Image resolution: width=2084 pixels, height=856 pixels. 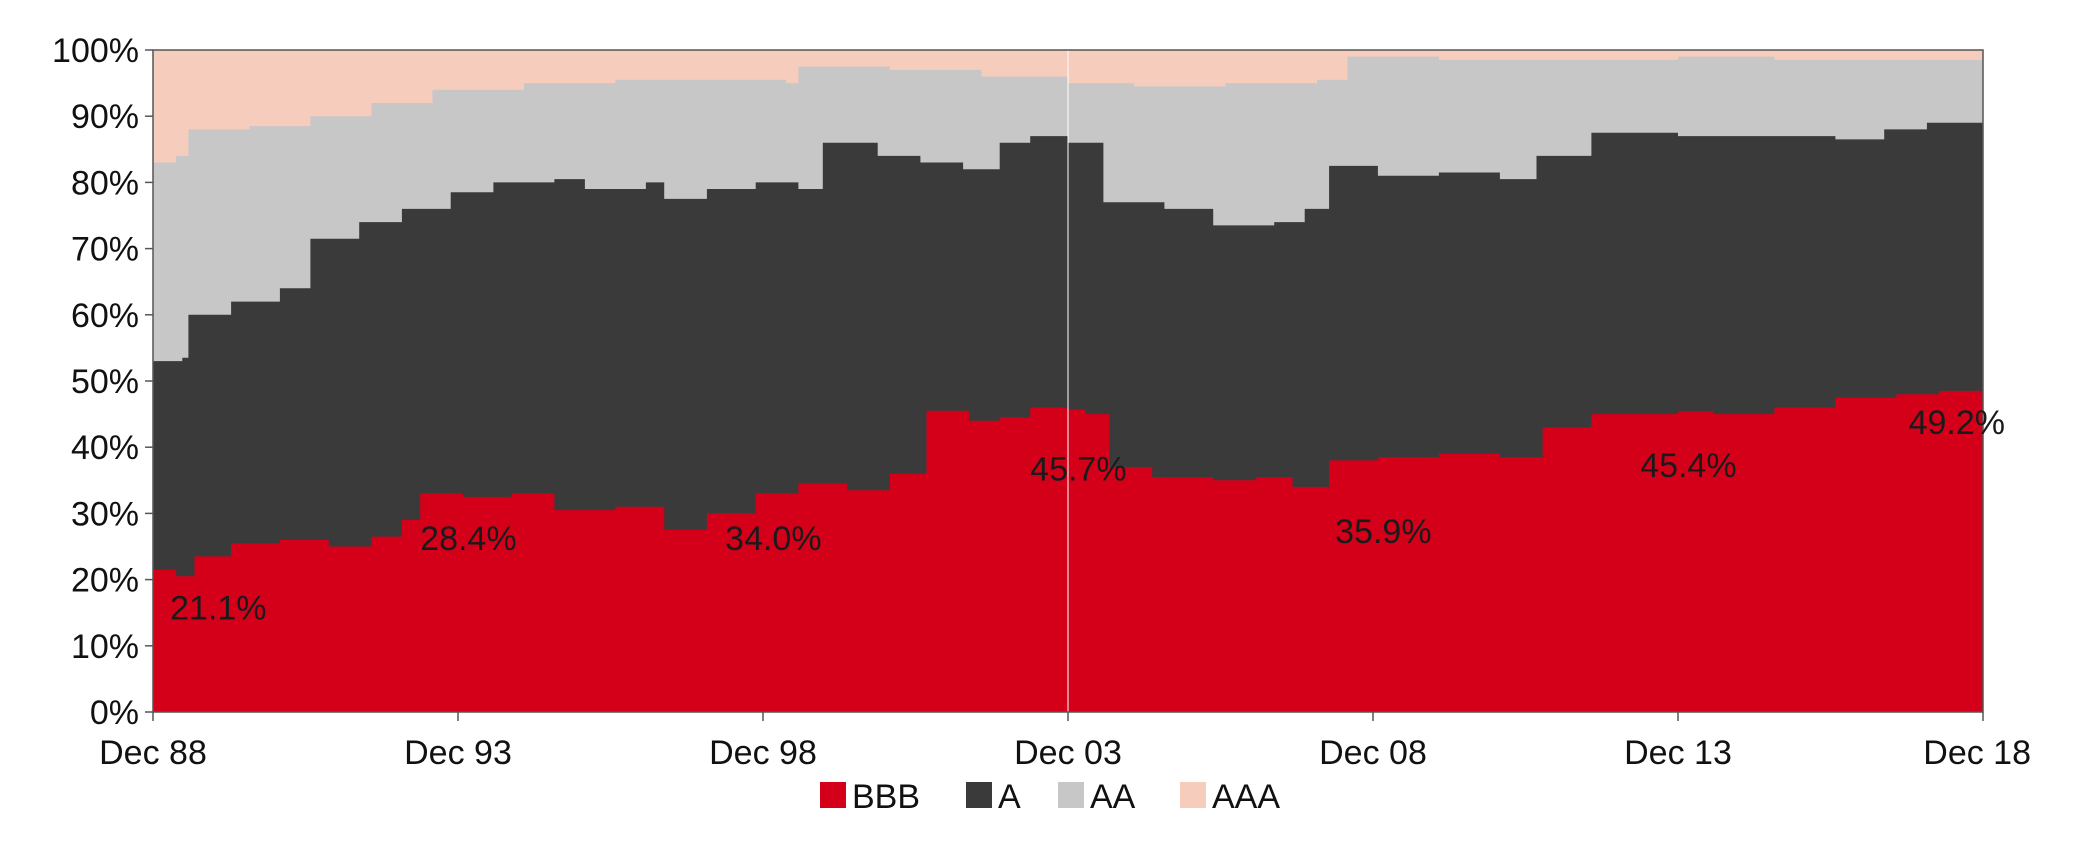 What do you see at coordinates (458, 753) in the screenshot?
I see `x-tick-label: Dec 93` at bounding box center [458, 753].